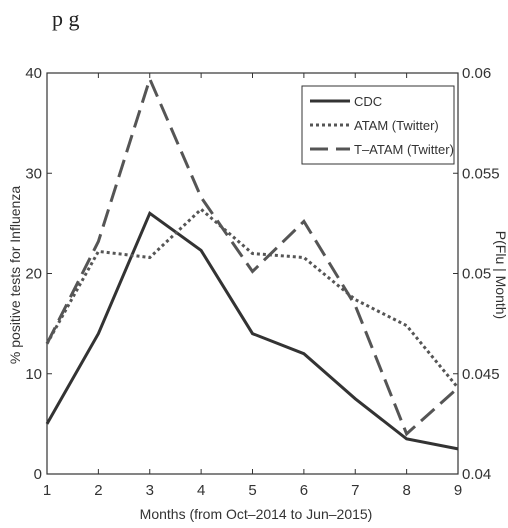 This screenshot has height=528, width=508. I want to click on x-tick-label: 5, so click(252, 490).